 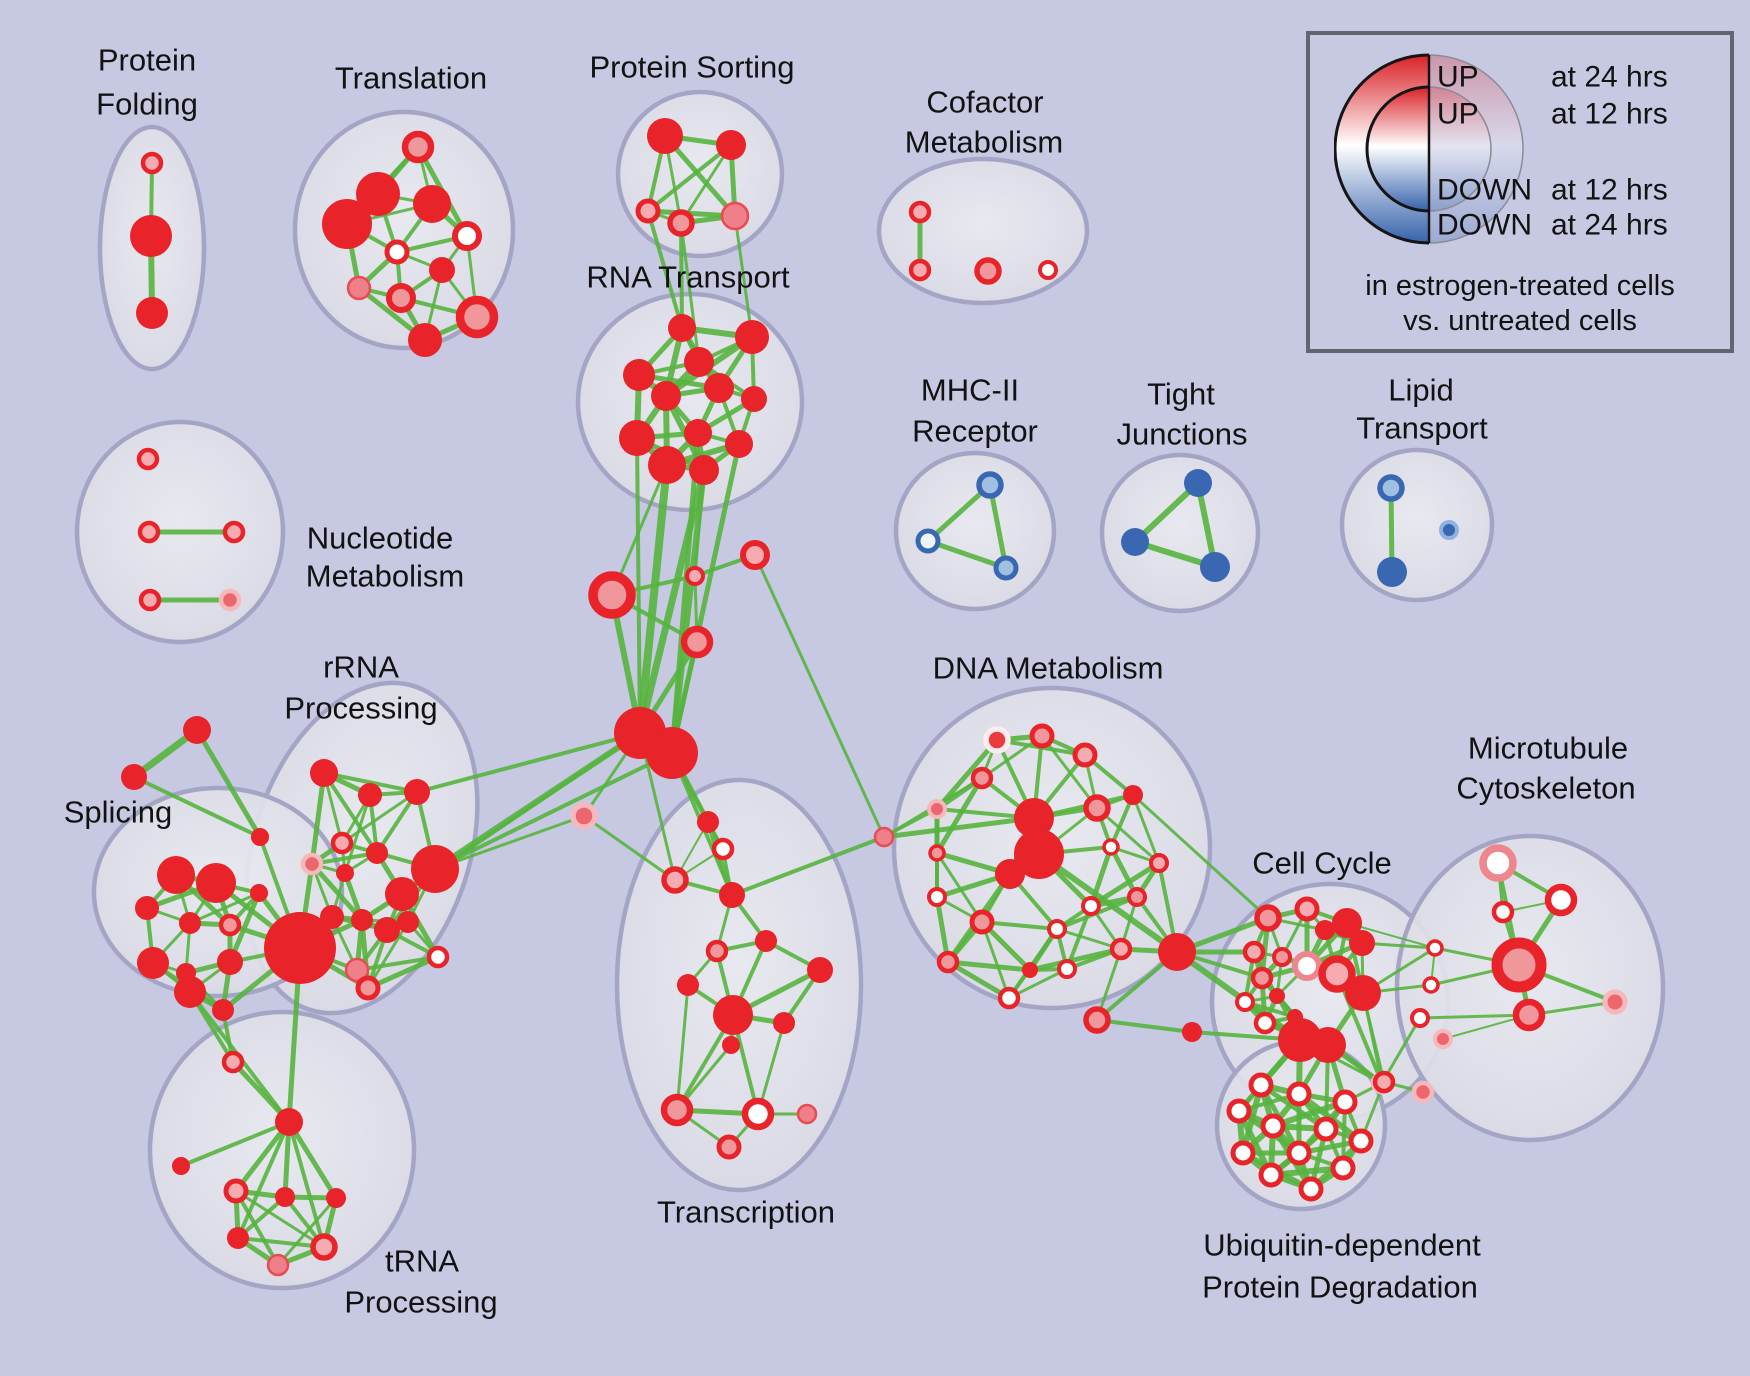 What do you see at coordinates (984, 142) in the screenshot?
I see `cluster-label-cofactor-metabolism-1: Metabolism` at bounding box center [984, 142].